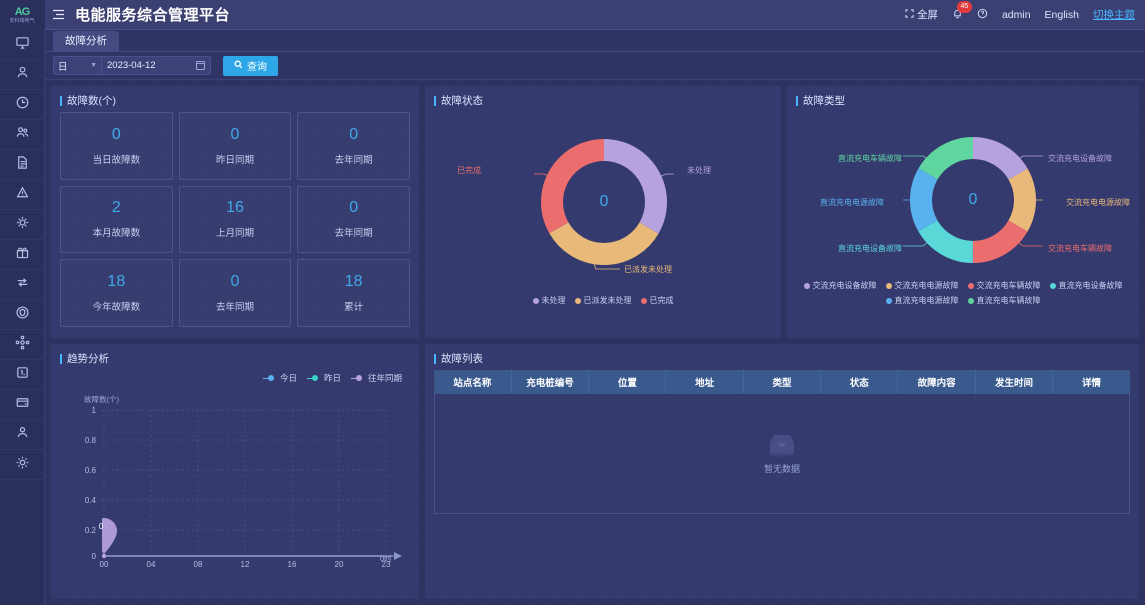  I want to click on clock-icon, so click(22, 105).